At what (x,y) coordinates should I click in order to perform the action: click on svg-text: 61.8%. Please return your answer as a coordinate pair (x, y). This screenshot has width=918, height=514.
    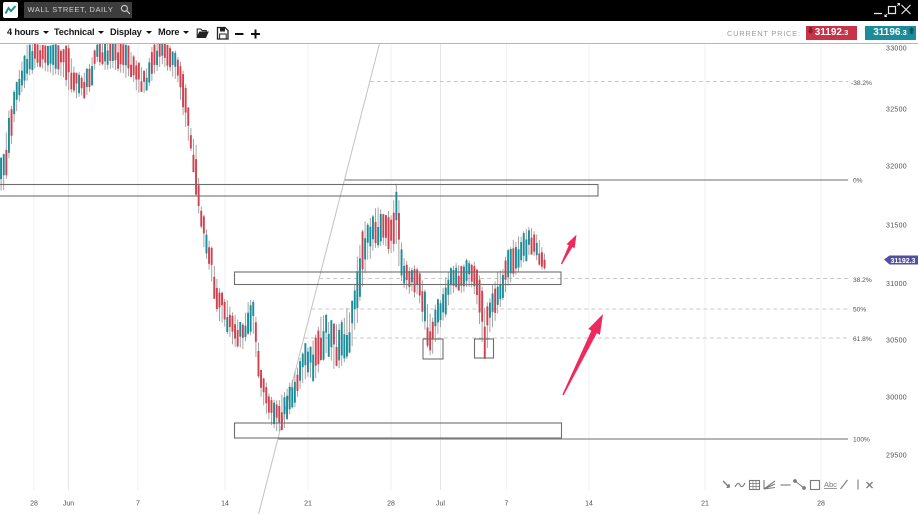
    Looking at the image, I should click on (862, 339).